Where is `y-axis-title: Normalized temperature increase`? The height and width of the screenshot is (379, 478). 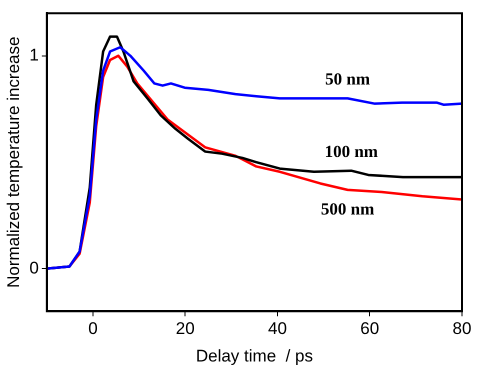 y-axis-title: Normalized temperature increase is located at coordinates (13, 162).